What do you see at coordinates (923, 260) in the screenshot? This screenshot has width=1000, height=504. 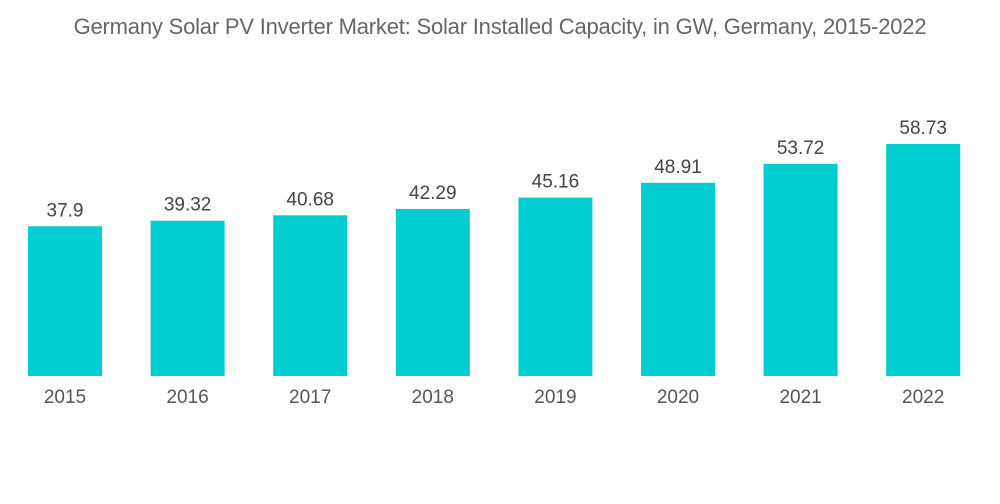 I see `bar-2022` at bounding box center [923, 260].